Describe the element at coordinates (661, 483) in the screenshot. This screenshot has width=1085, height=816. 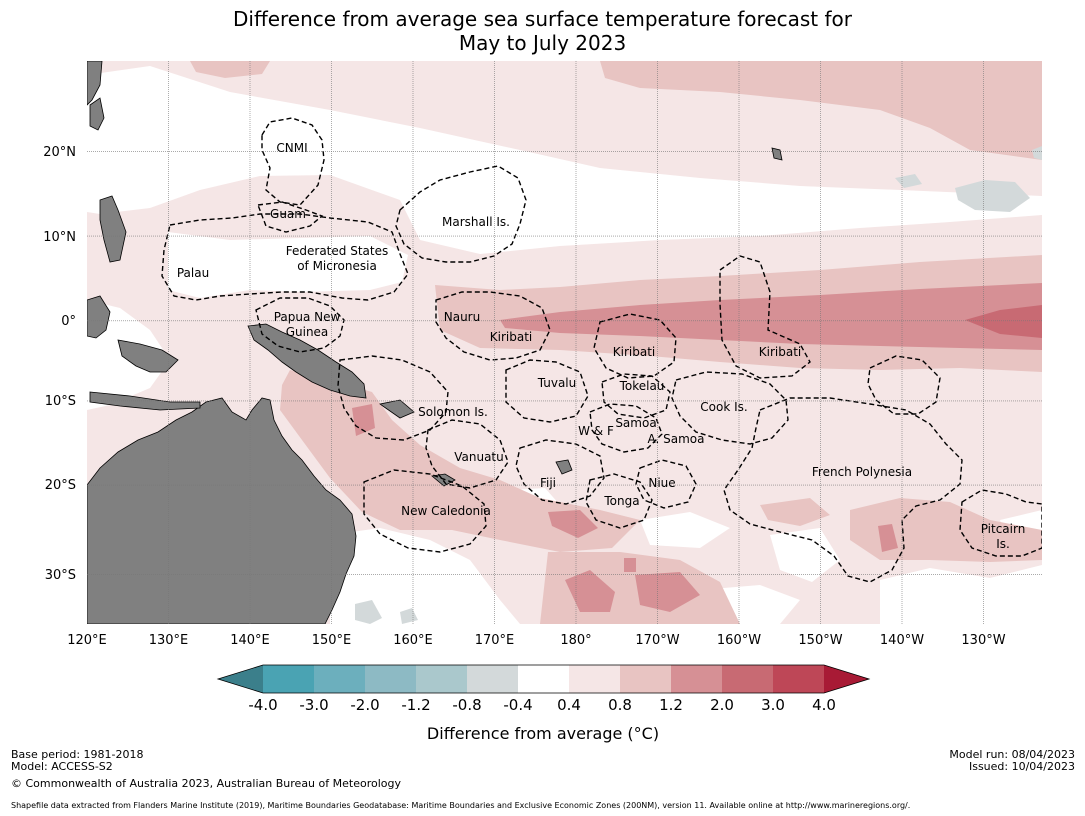
I see `region-label: Niue` at that location.